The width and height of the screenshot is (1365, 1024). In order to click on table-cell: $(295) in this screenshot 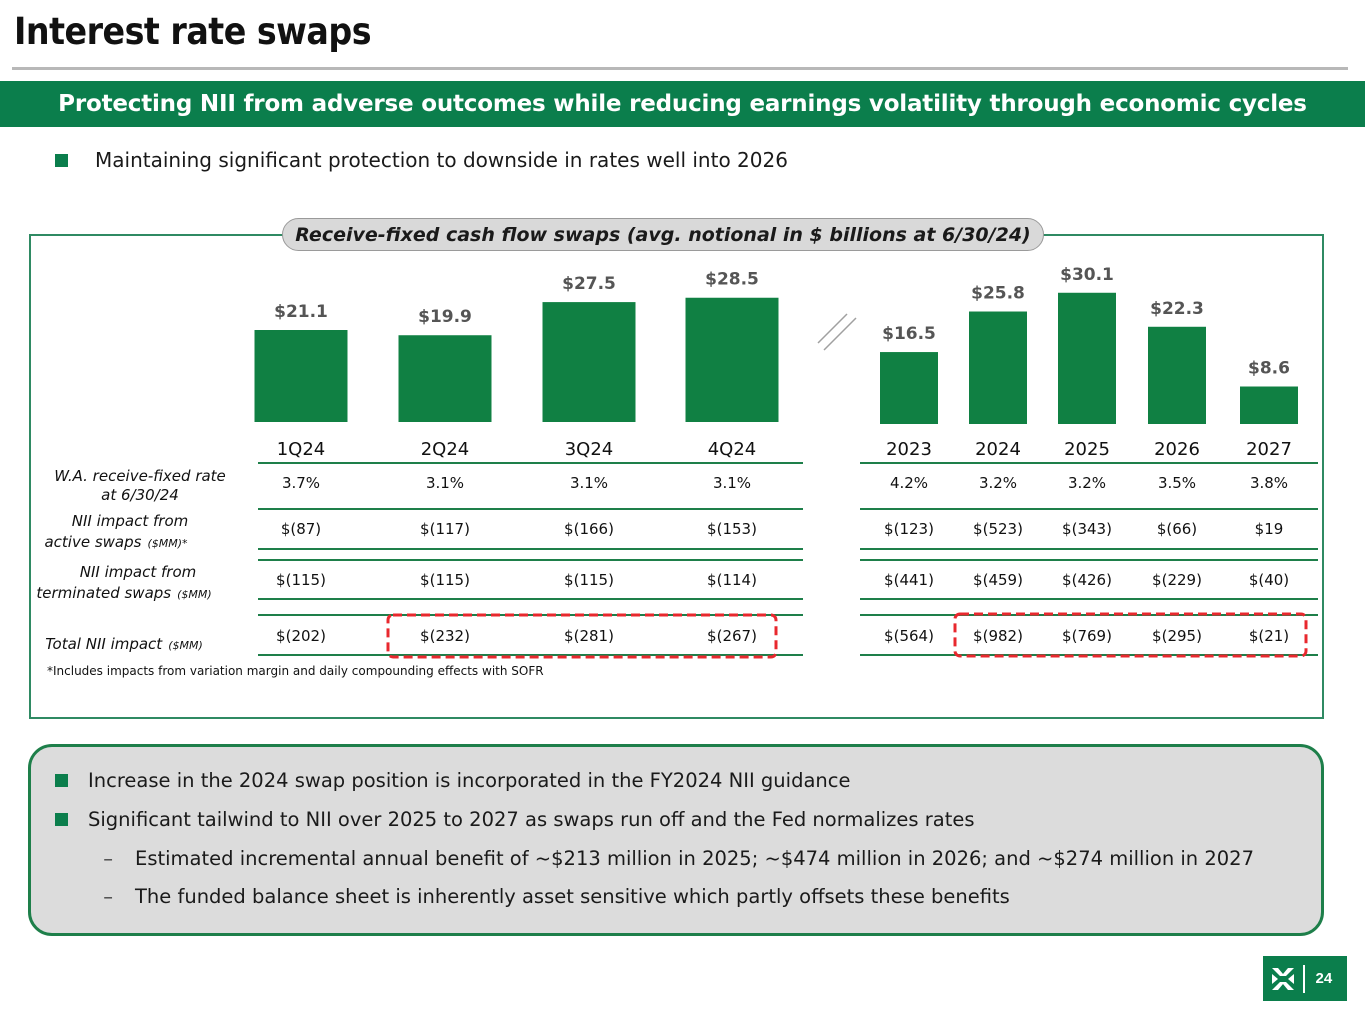, I will do `click(1177, 636)`.